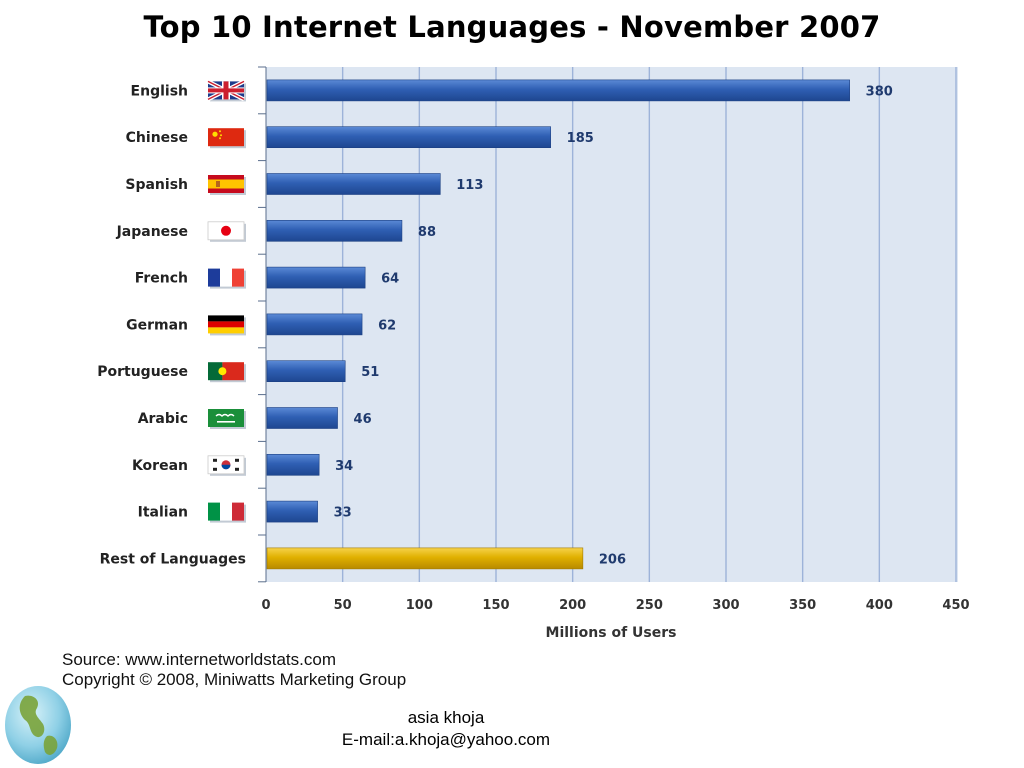 The height and width of the screenshot is (768, 1024). Describe the element at coordinates (343, 513) in the screenshot. I see `value-label: 33` at that location.